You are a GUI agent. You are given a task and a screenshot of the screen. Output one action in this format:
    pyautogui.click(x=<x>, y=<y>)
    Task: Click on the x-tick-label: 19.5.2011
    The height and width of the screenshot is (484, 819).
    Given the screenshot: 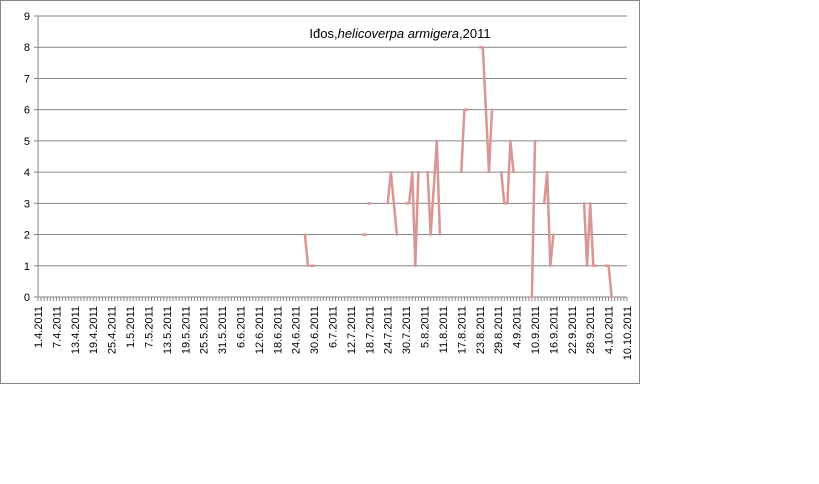 What is the action you would take?
    pyautogui.click(x=186, y=330)
    